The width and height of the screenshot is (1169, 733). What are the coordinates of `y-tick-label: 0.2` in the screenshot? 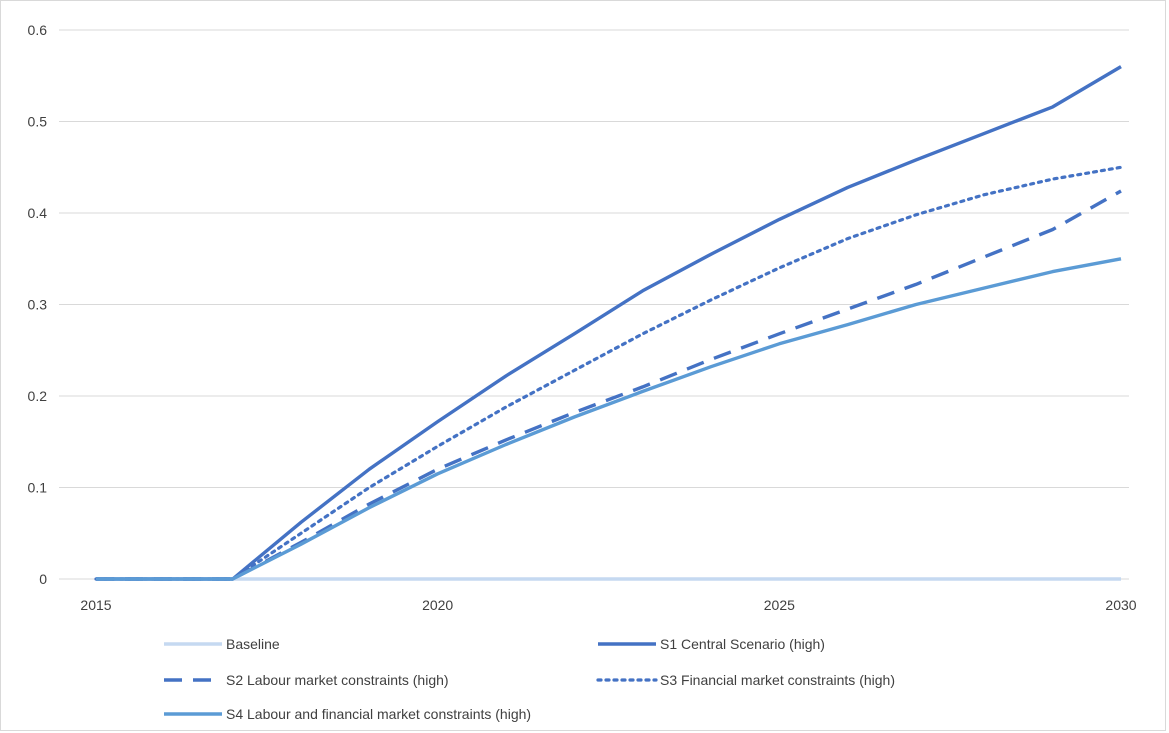 It's located at (38, 396).